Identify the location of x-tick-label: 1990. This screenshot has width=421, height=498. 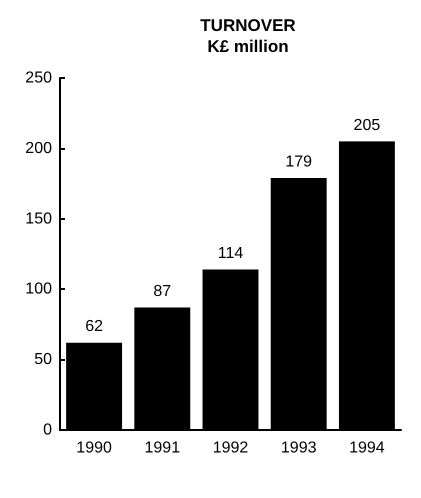
(94, 448).